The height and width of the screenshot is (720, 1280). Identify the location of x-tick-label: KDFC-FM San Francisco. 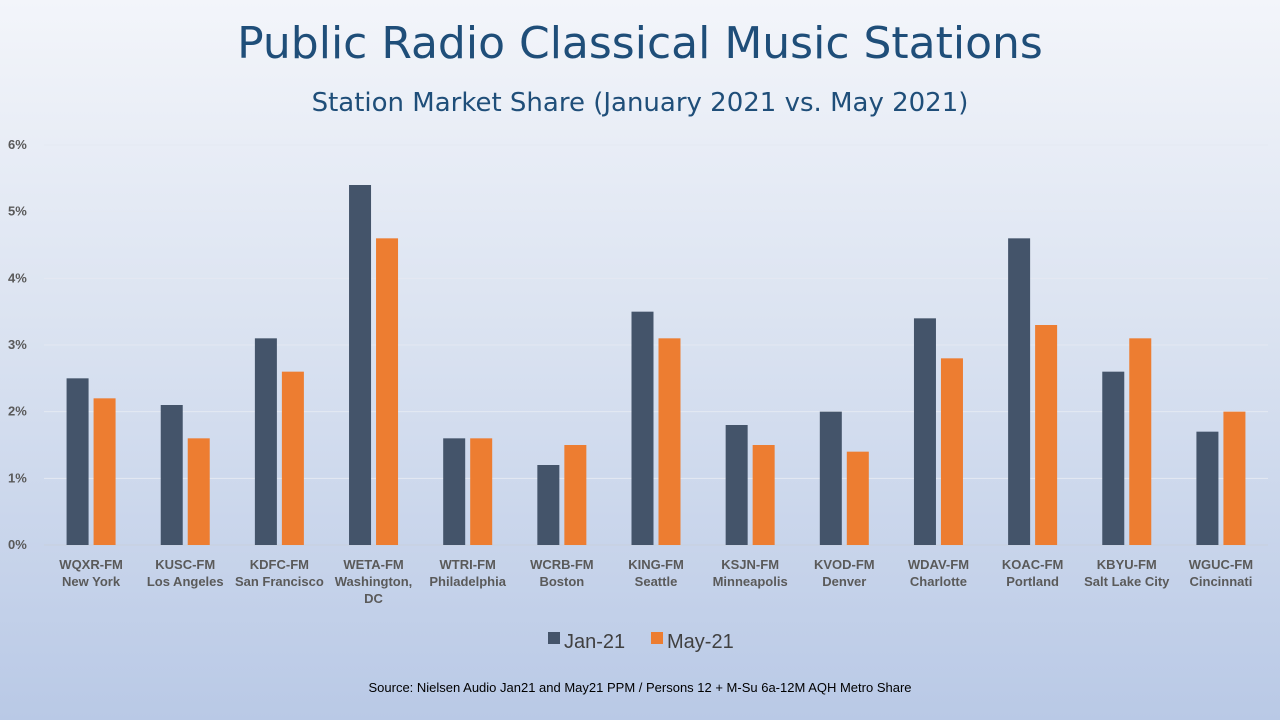
(279, 573).